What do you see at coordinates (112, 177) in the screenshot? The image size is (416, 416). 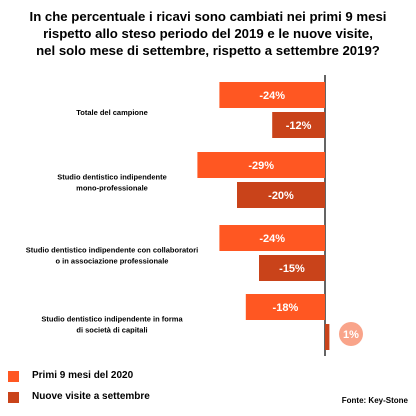 I see `category-label: Studio dentistico indipendente` at bounding box center [112, 177].